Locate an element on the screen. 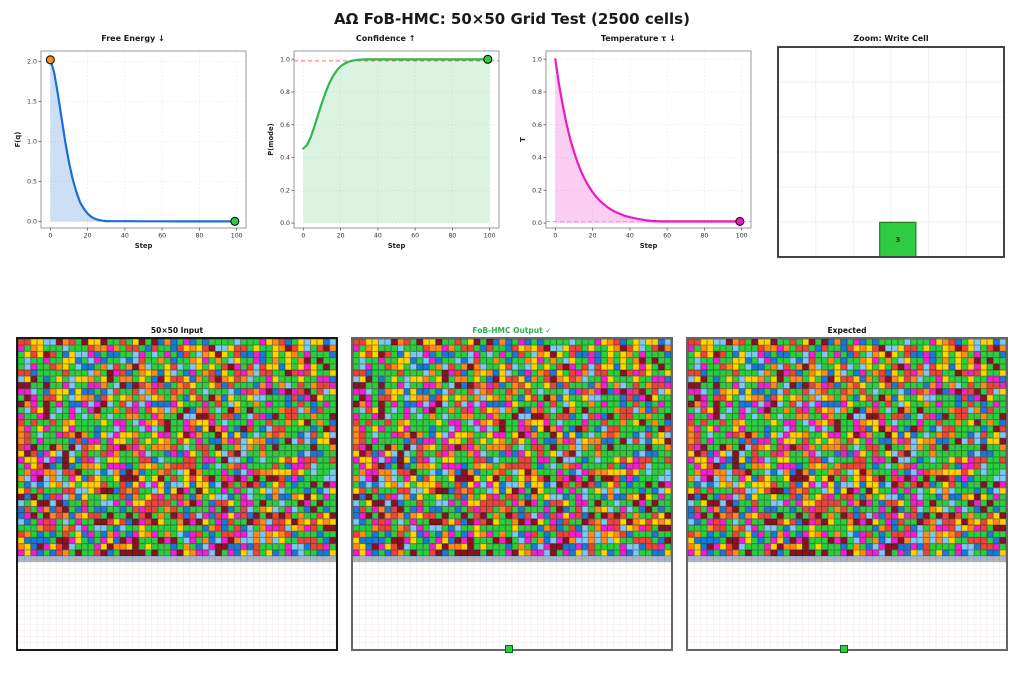 The width and height of the screenshot is (1024, 693). chart-panel-zoom-write-cell: Zoom: Write Cell 3 is located at coordinates (891, 149).